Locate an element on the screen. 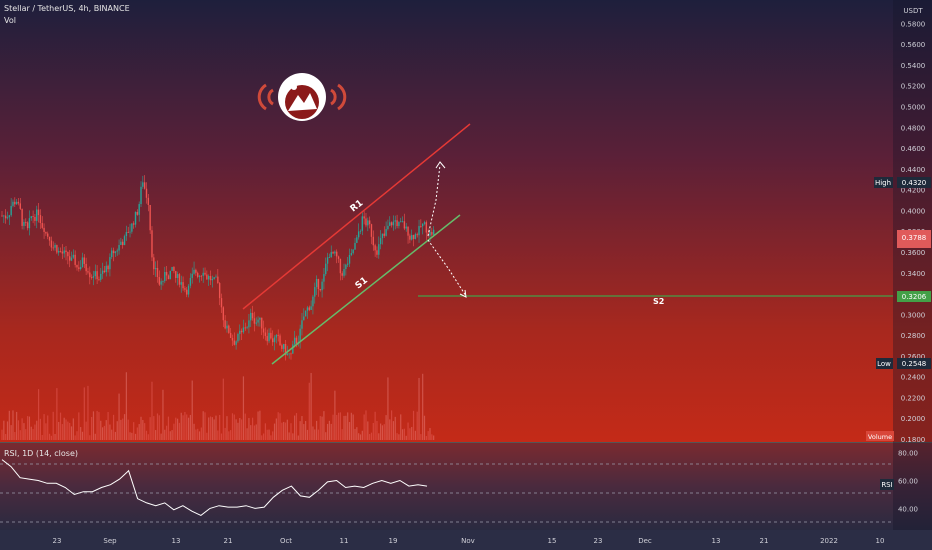 Image resolution: width=932 pixels, height=550 pixels. support-line-s1 is located at coordinates (366, 289).